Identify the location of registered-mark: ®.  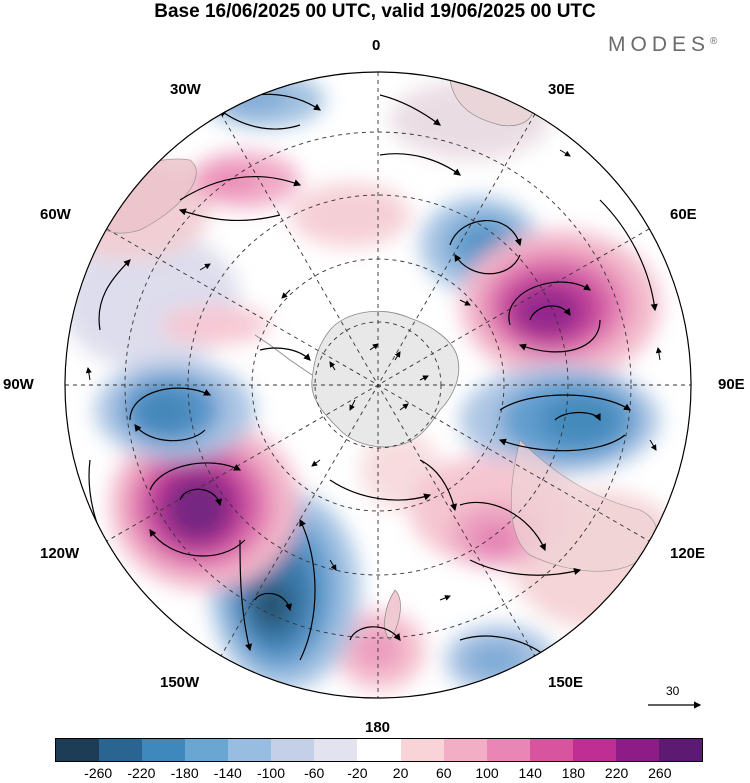
(714, 41).